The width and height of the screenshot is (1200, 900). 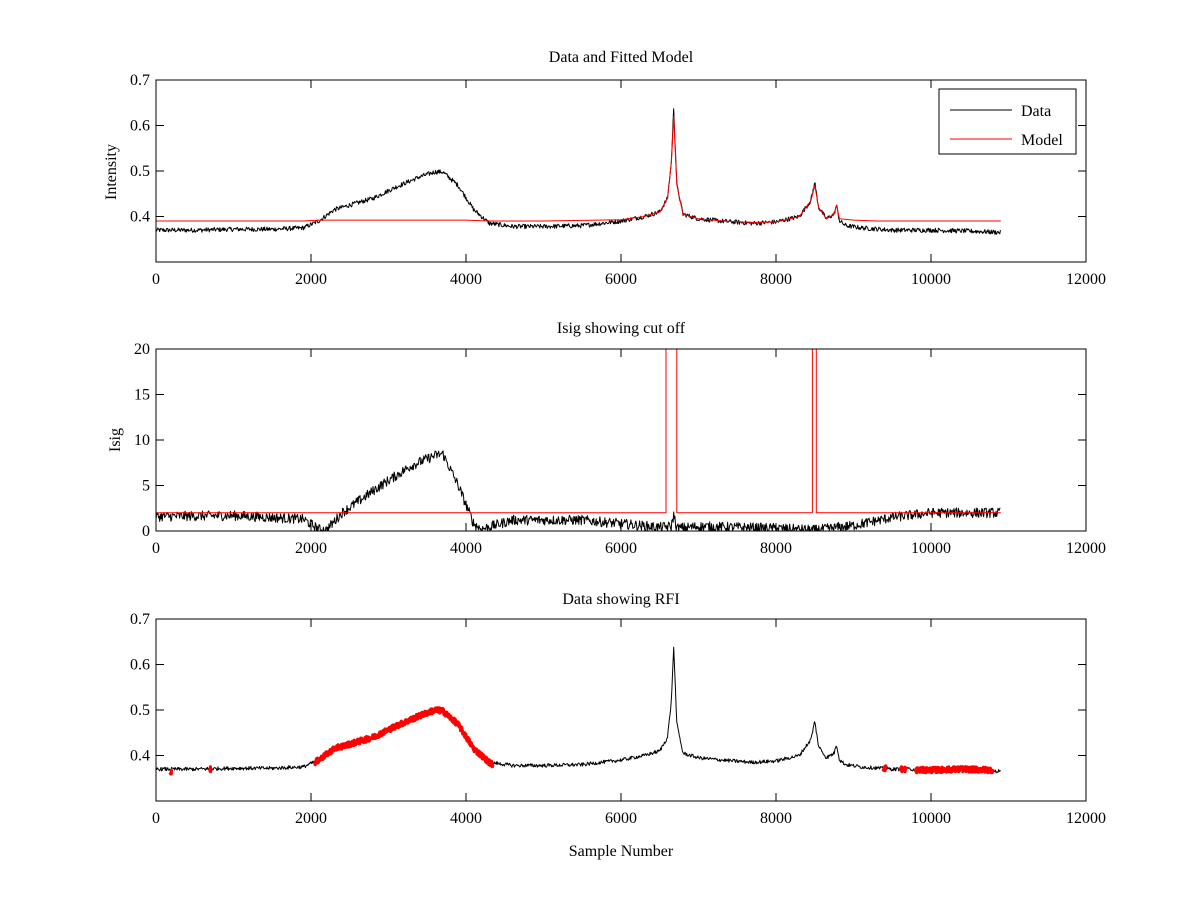 I want to click on legend: Data Model, so click(x=1007, y=121).